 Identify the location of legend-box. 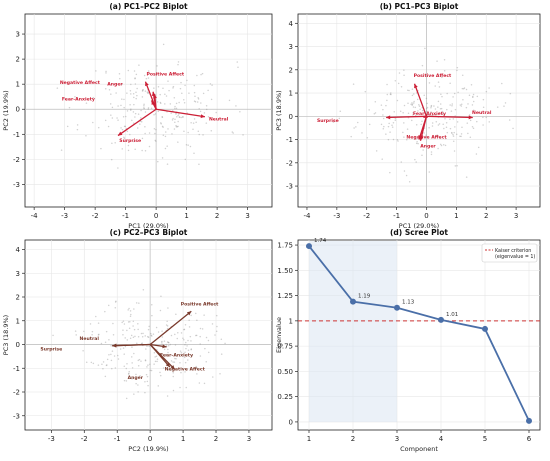
(509, 253).